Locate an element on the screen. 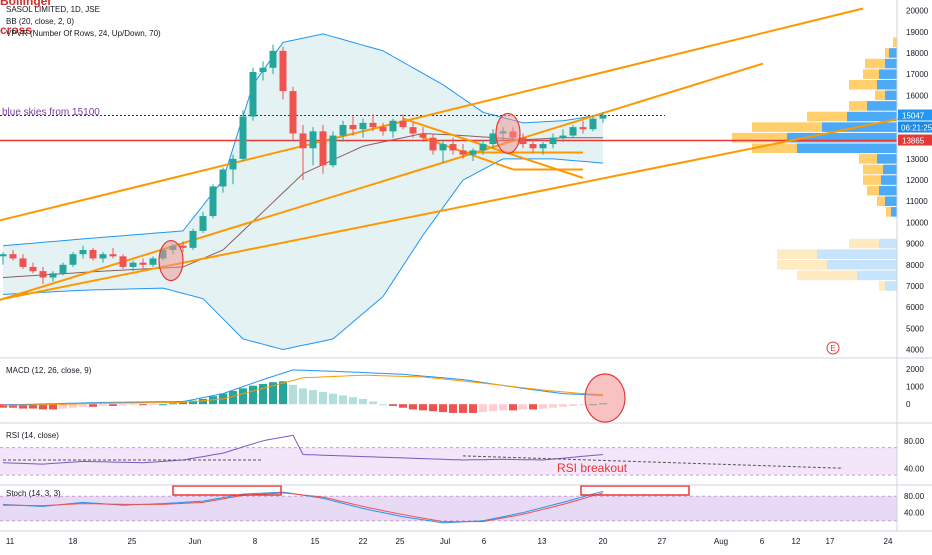 The width and height of the screenshot is (932, 555). stoch-pane is located at coordinates (448, 504).